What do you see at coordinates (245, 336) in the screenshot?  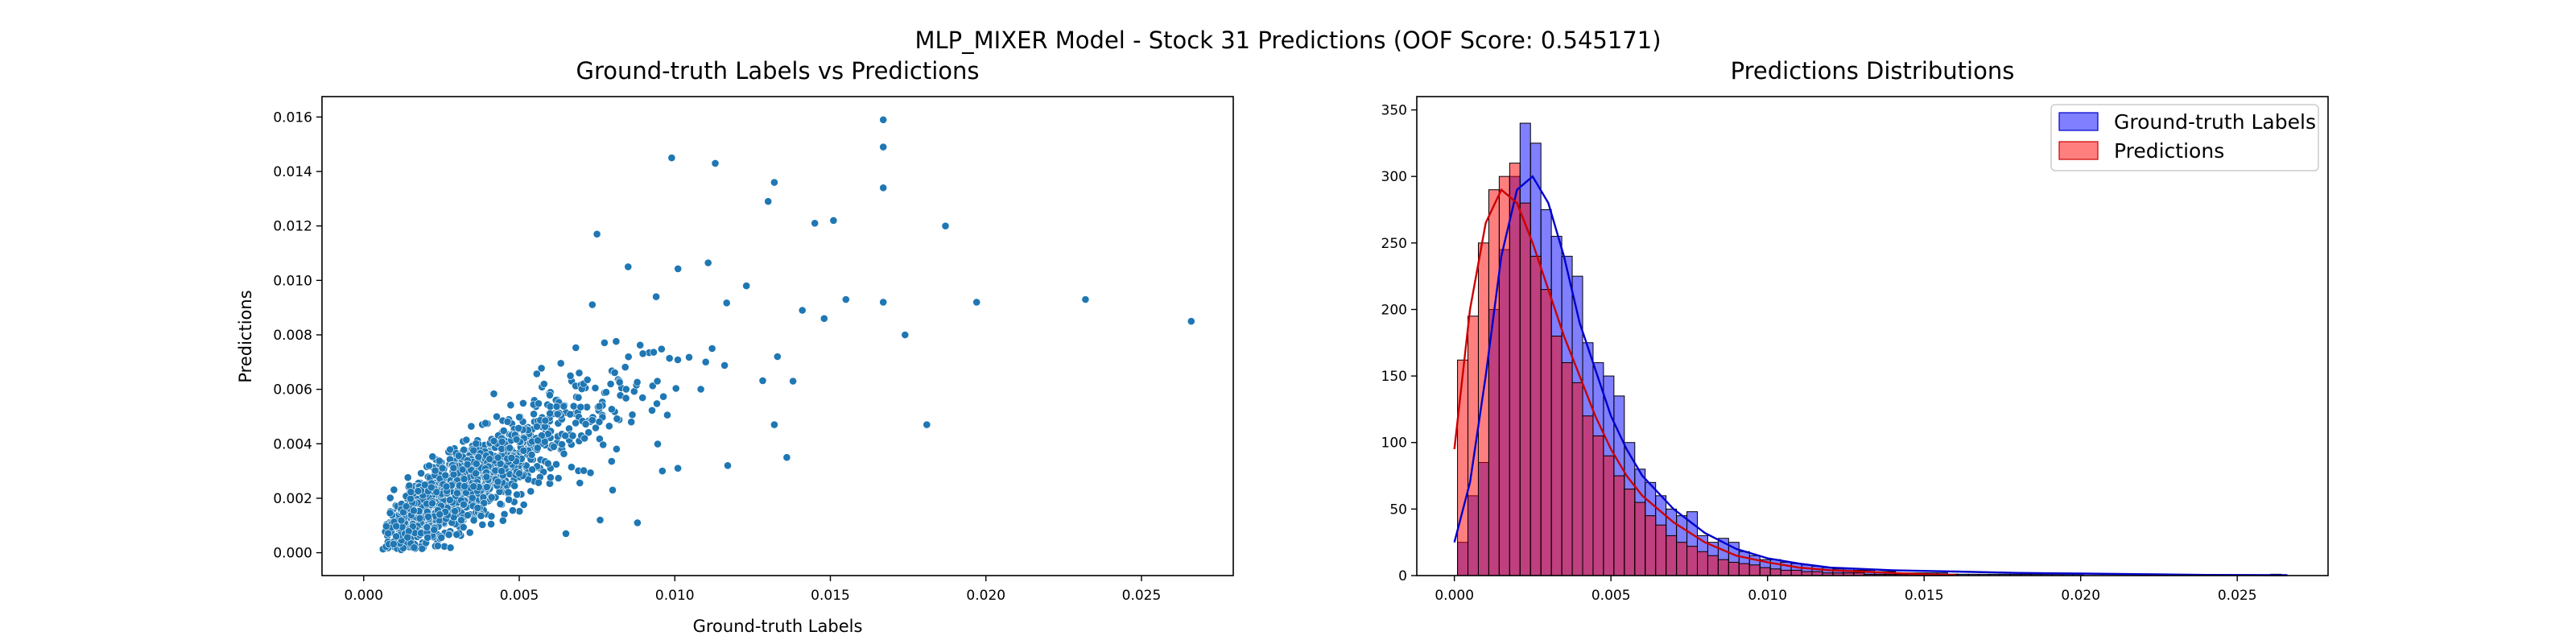 I see `scatter-y-axis-label: Predictions` at bounding box center [245, 336].